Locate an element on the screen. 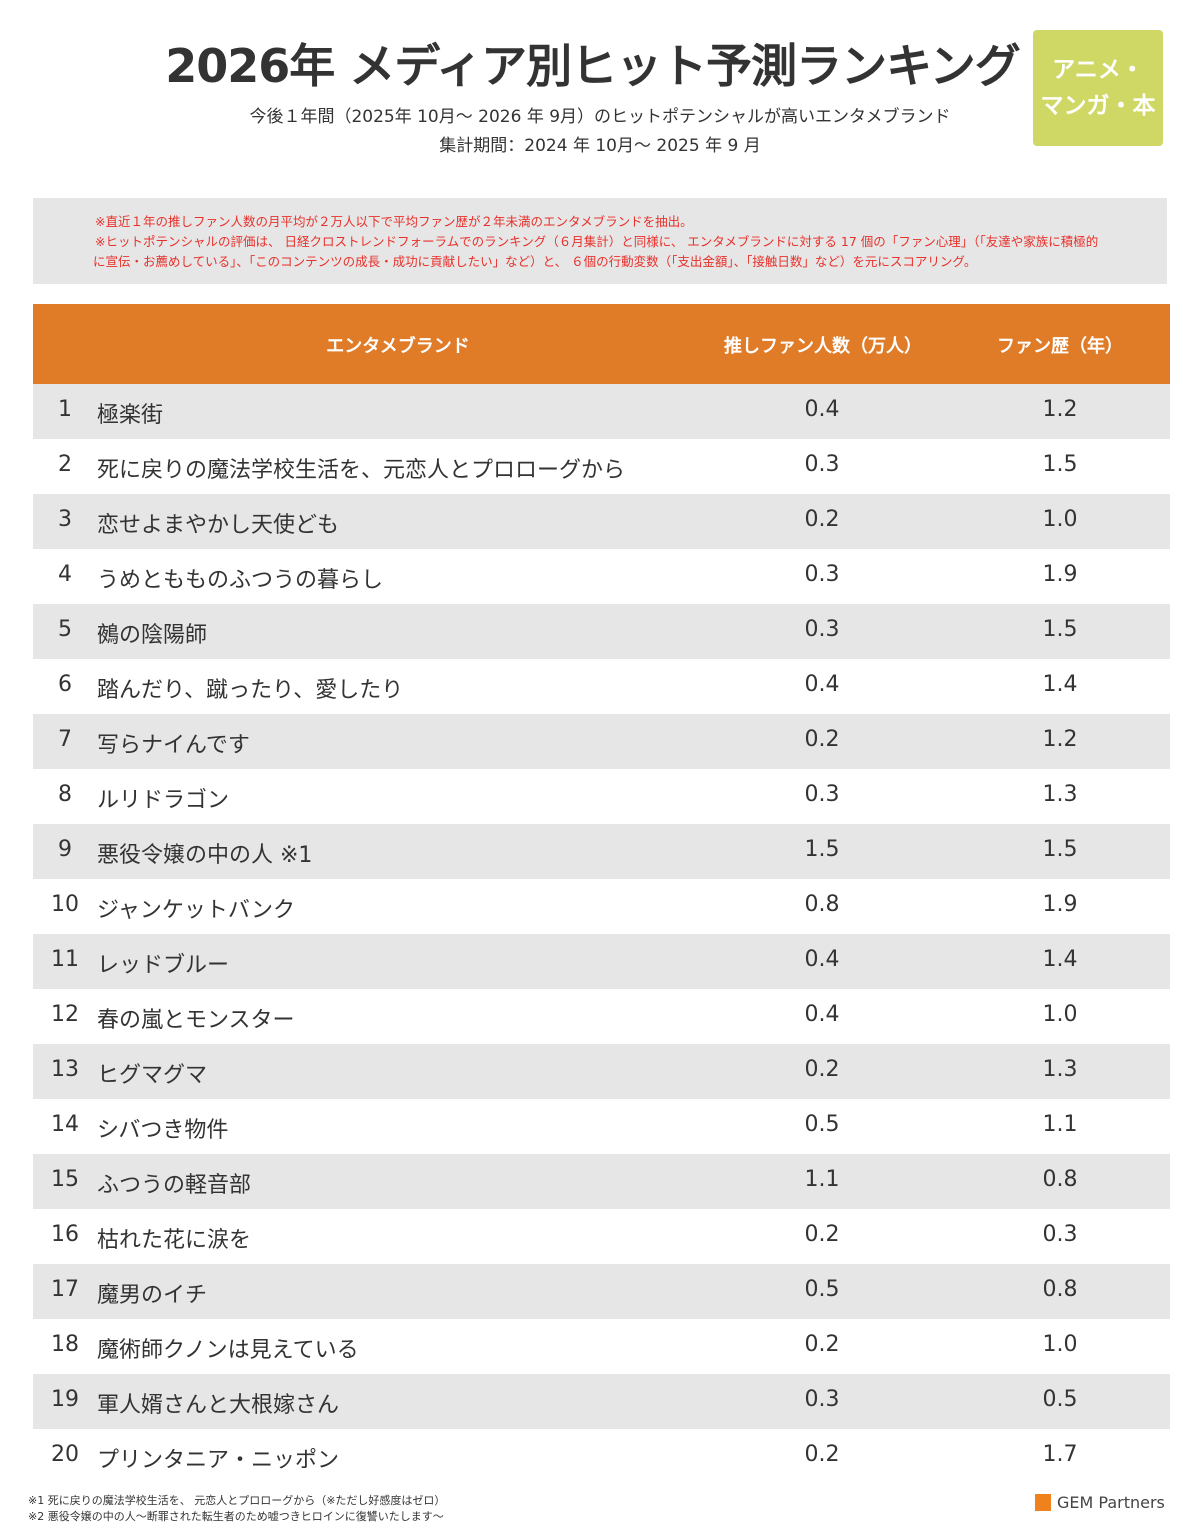  table-row: 6 踏んだり、蹴ったり、愛したり 0.4 1.4 is located at coordinates (601, 686).